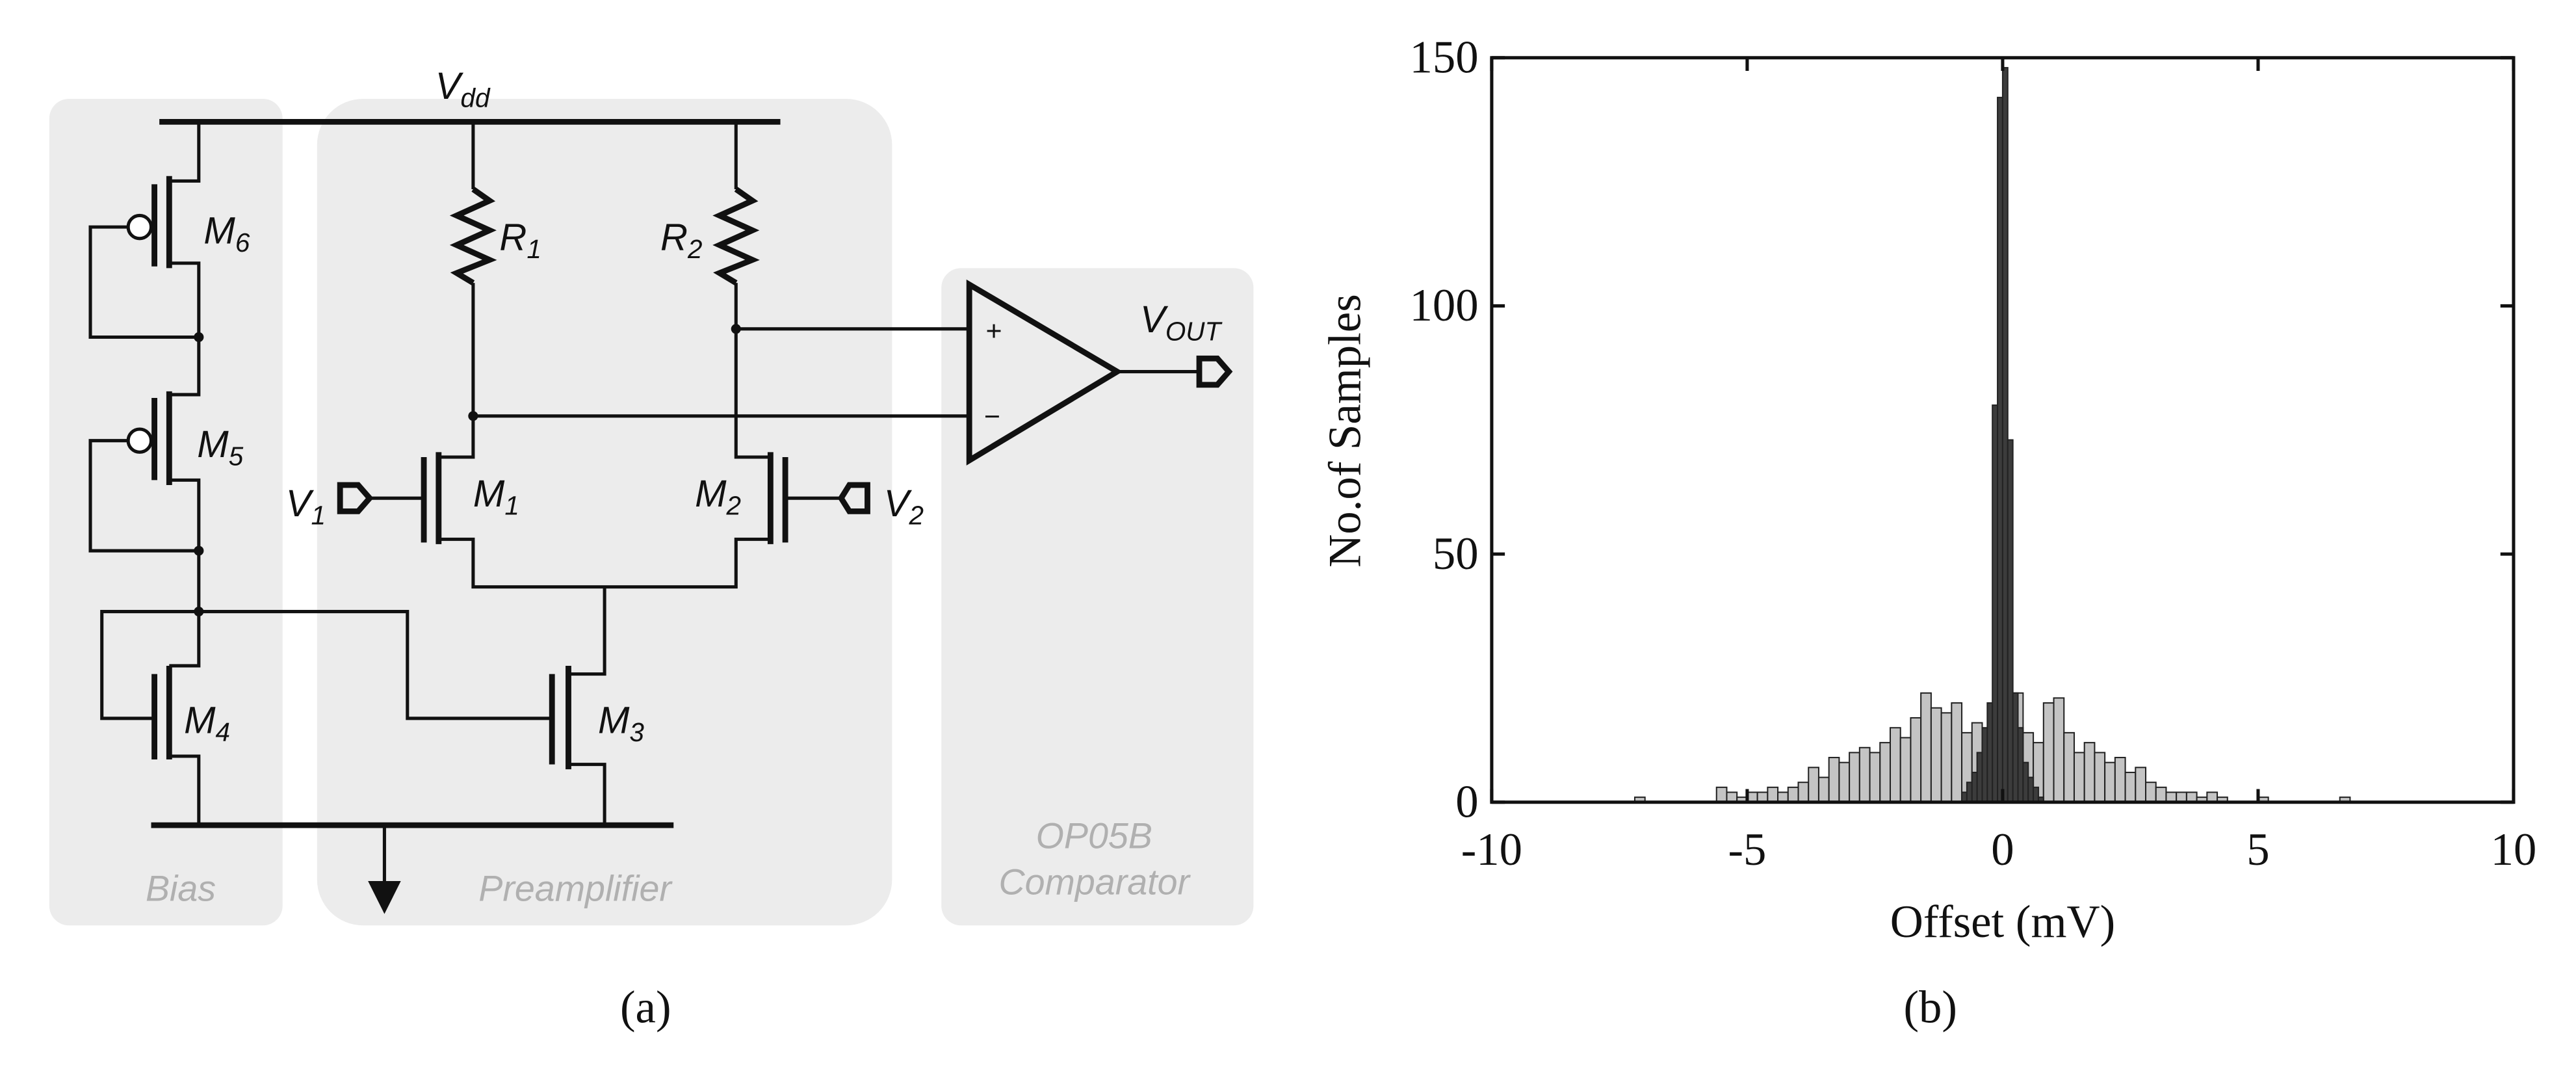 The width and height of the screenshot is (2576, 1067). What do you see at coordinates (222, 732) in the screenshot?
I see `sub: 4` at bounding box center [222, 732].